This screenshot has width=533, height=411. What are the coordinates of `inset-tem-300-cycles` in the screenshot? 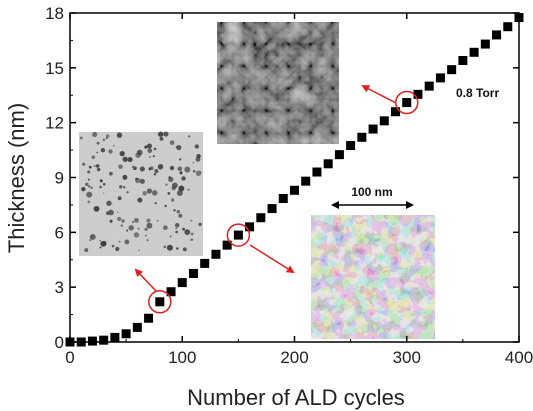 It's located at (278, 83).